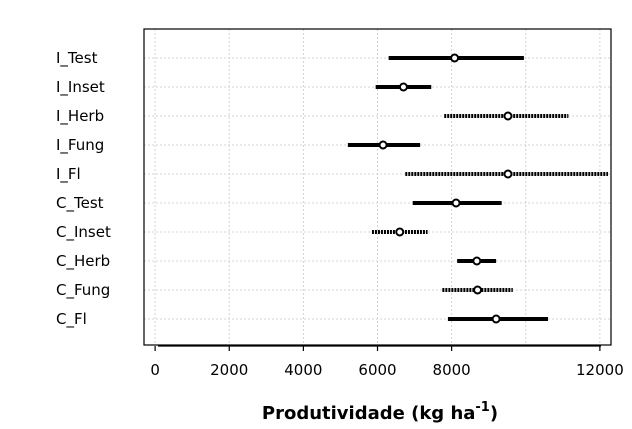  What do you see at coordinates (80, 116) in the screenshot?
I see `category-label: I_Herb` at bounding box center [80, 116].